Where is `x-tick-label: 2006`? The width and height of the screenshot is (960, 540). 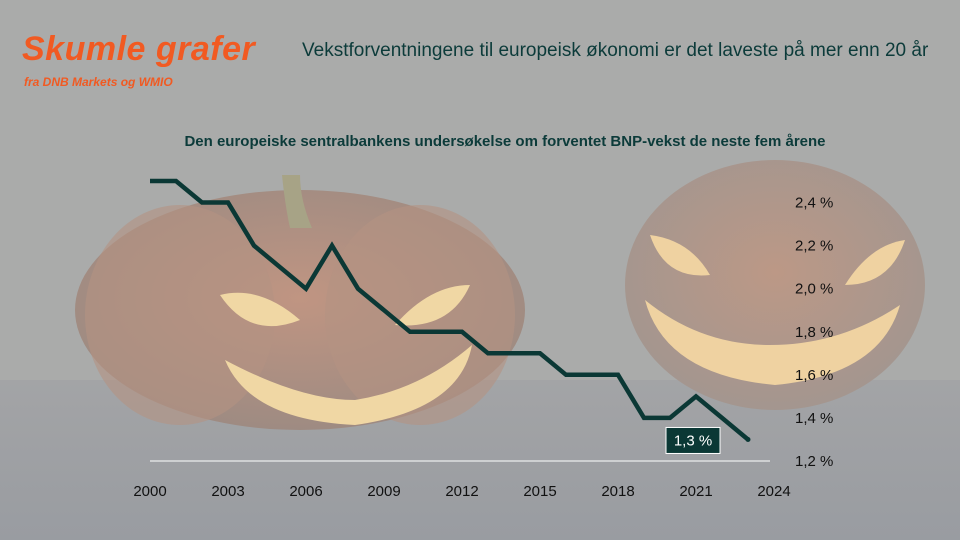 x-tick-label: 2006 is located at coordinates (305, 491).